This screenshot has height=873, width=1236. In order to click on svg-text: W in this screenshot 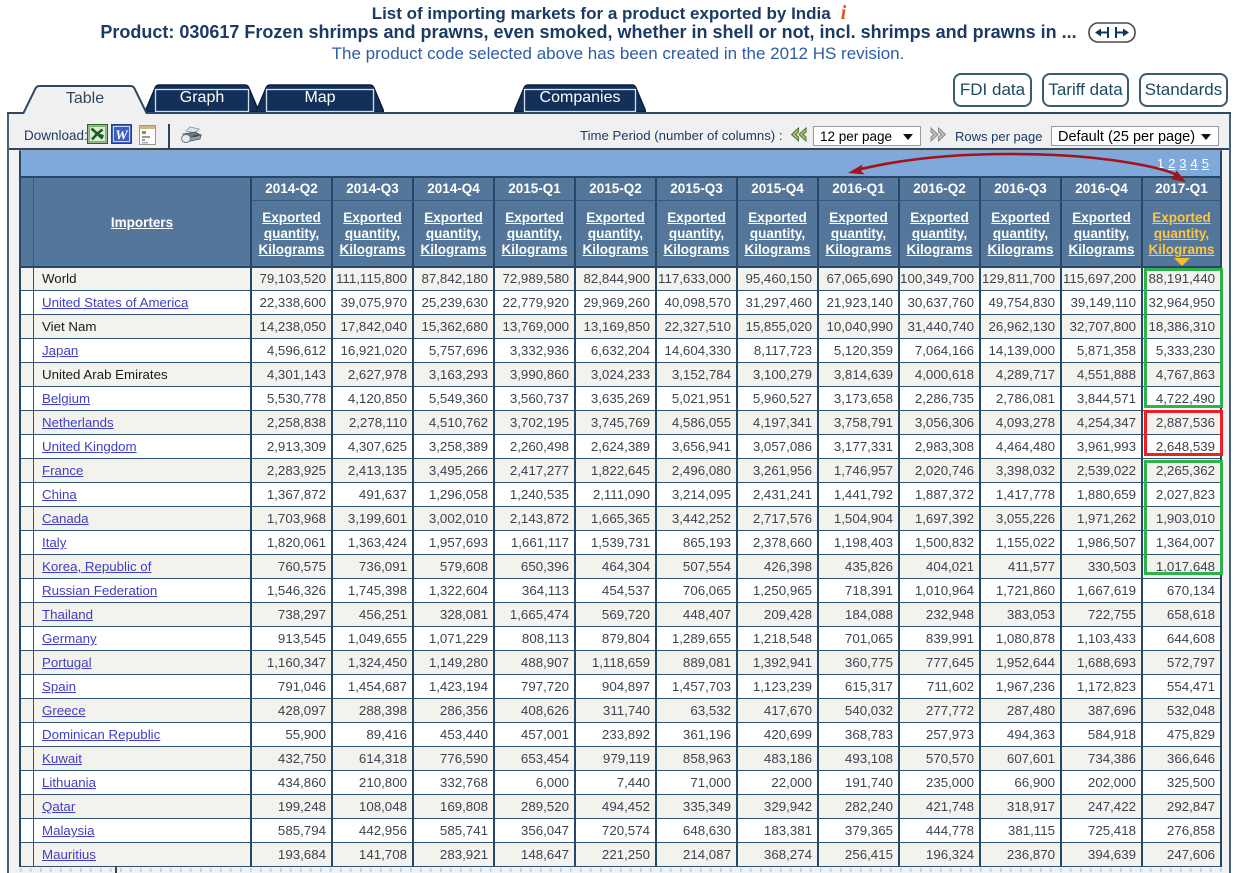, I will do `click(122, 136)`.